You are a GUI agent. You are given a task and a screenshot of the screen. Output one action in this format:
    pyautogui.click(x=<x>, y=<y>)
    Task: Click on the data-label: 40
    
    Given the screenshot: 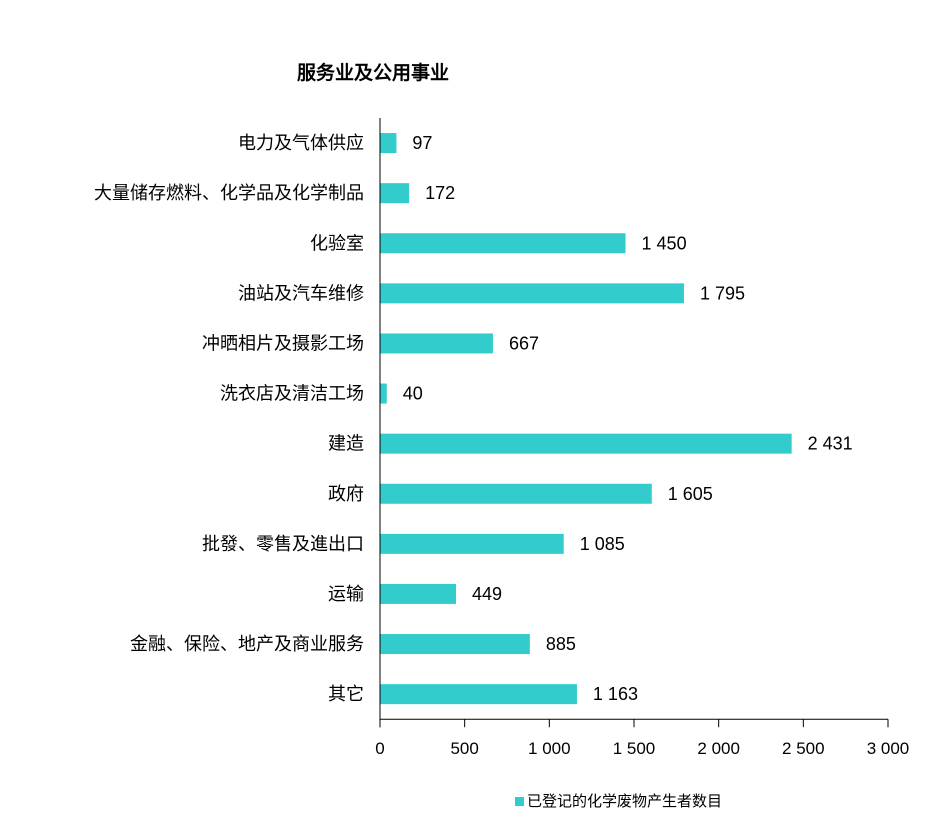 What is the action you would take?
    pyautogui.click(x=413, y=394)
    